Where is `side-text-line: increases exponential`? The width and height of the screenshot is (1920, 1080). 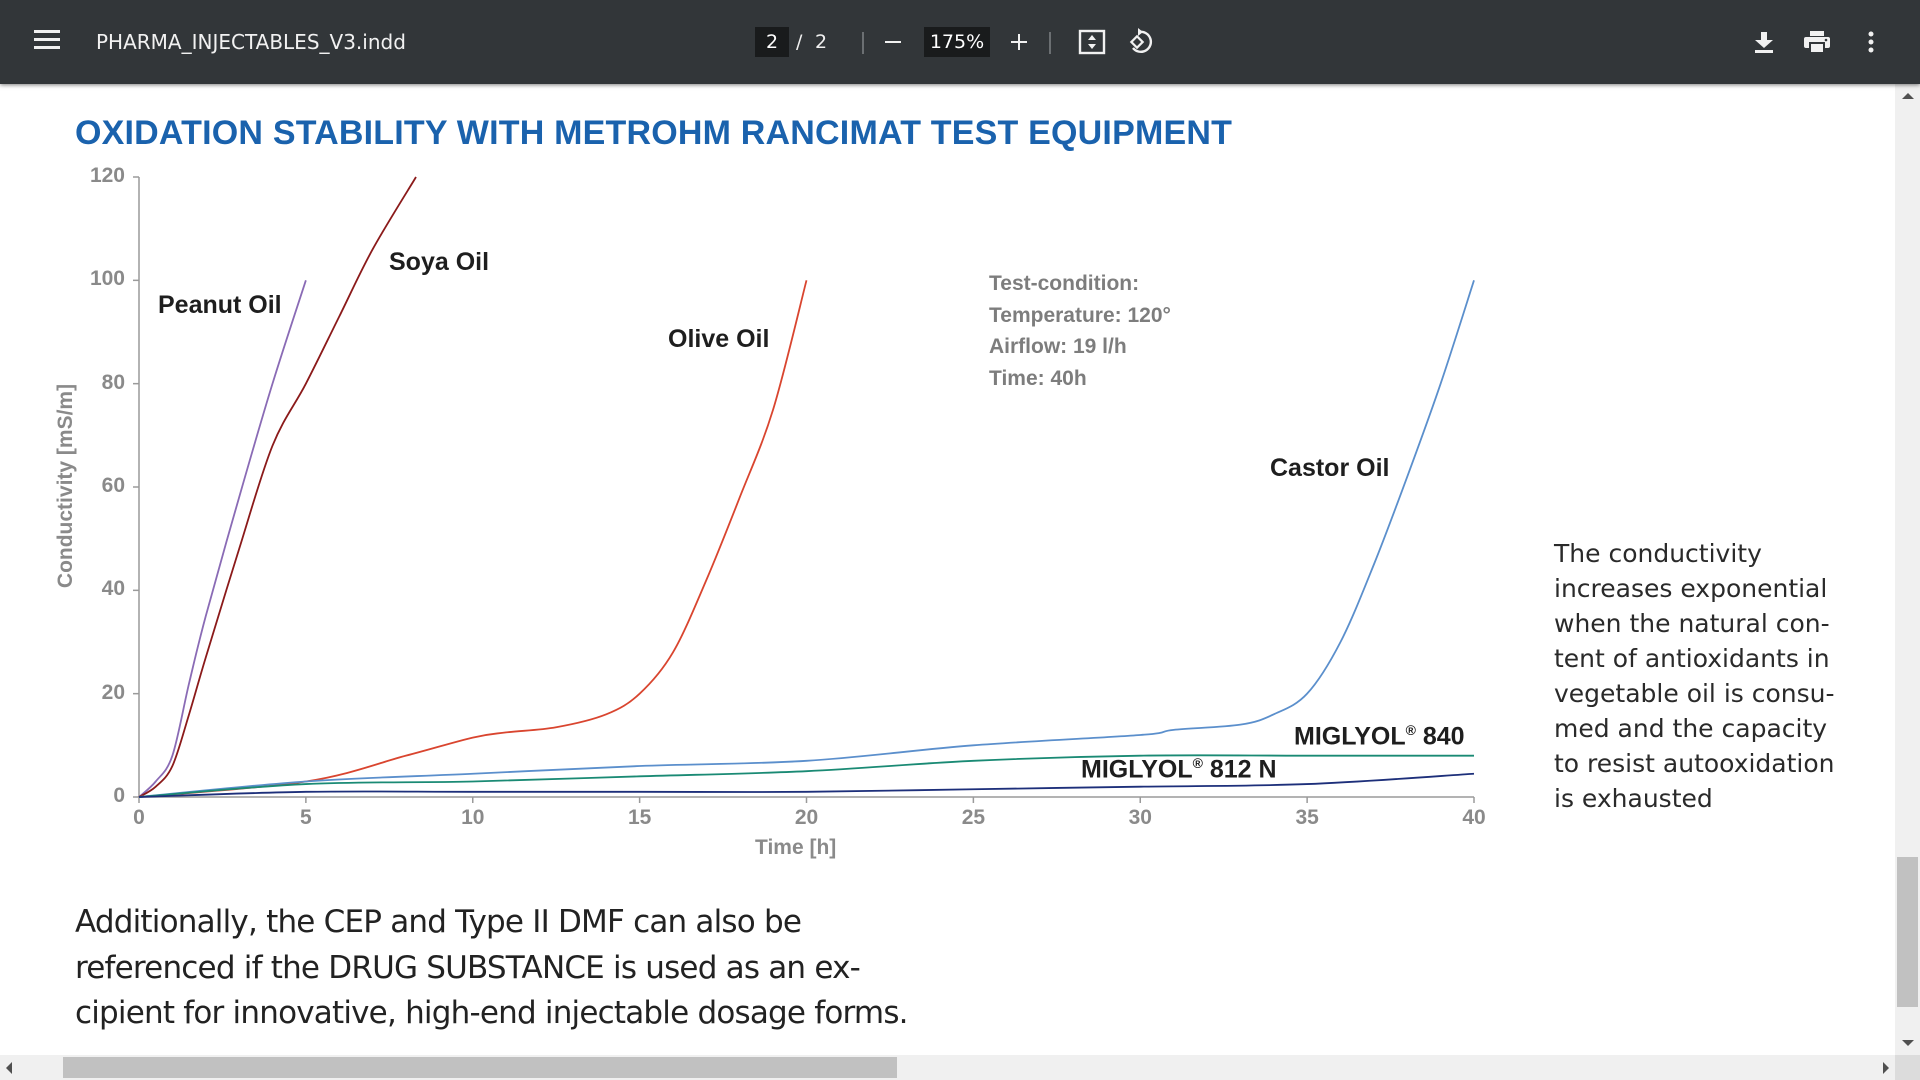
side-text-line: increases exponential is located at coordinates (1691, 588).